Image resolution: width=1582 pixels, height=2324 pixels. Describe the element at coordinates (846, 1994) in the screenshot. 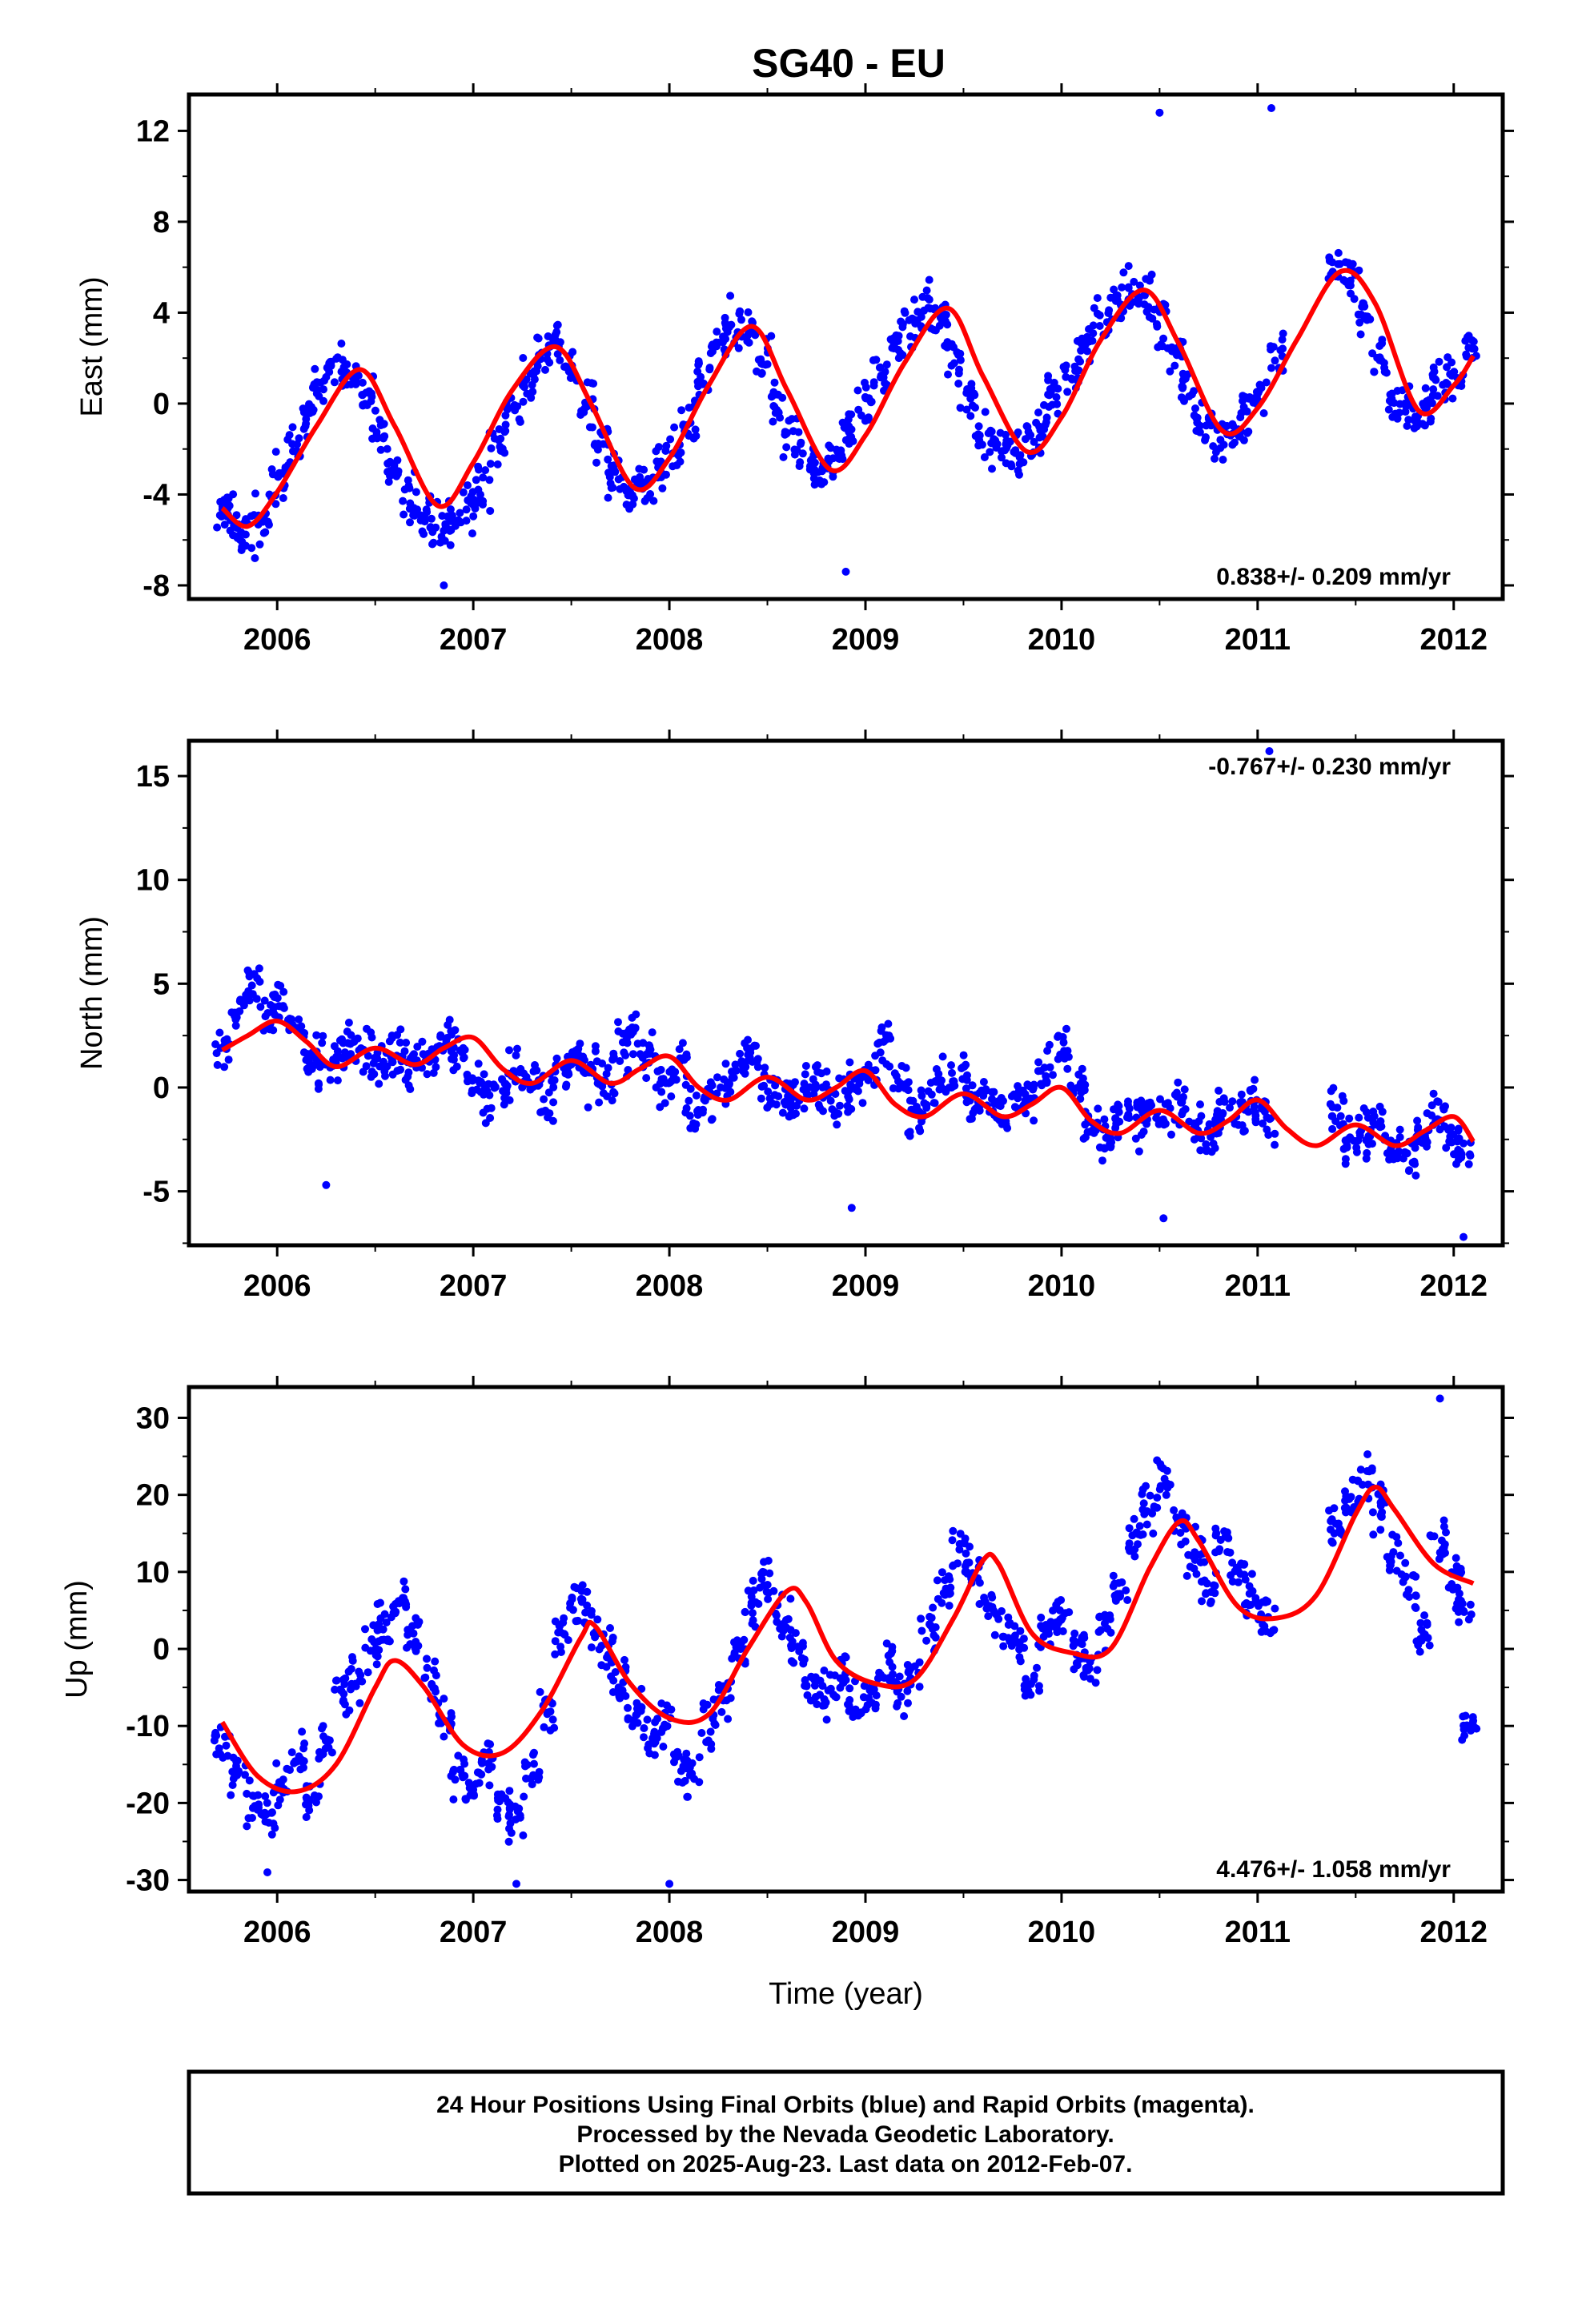

I see `x-axis-label: Time (year)` at that location.